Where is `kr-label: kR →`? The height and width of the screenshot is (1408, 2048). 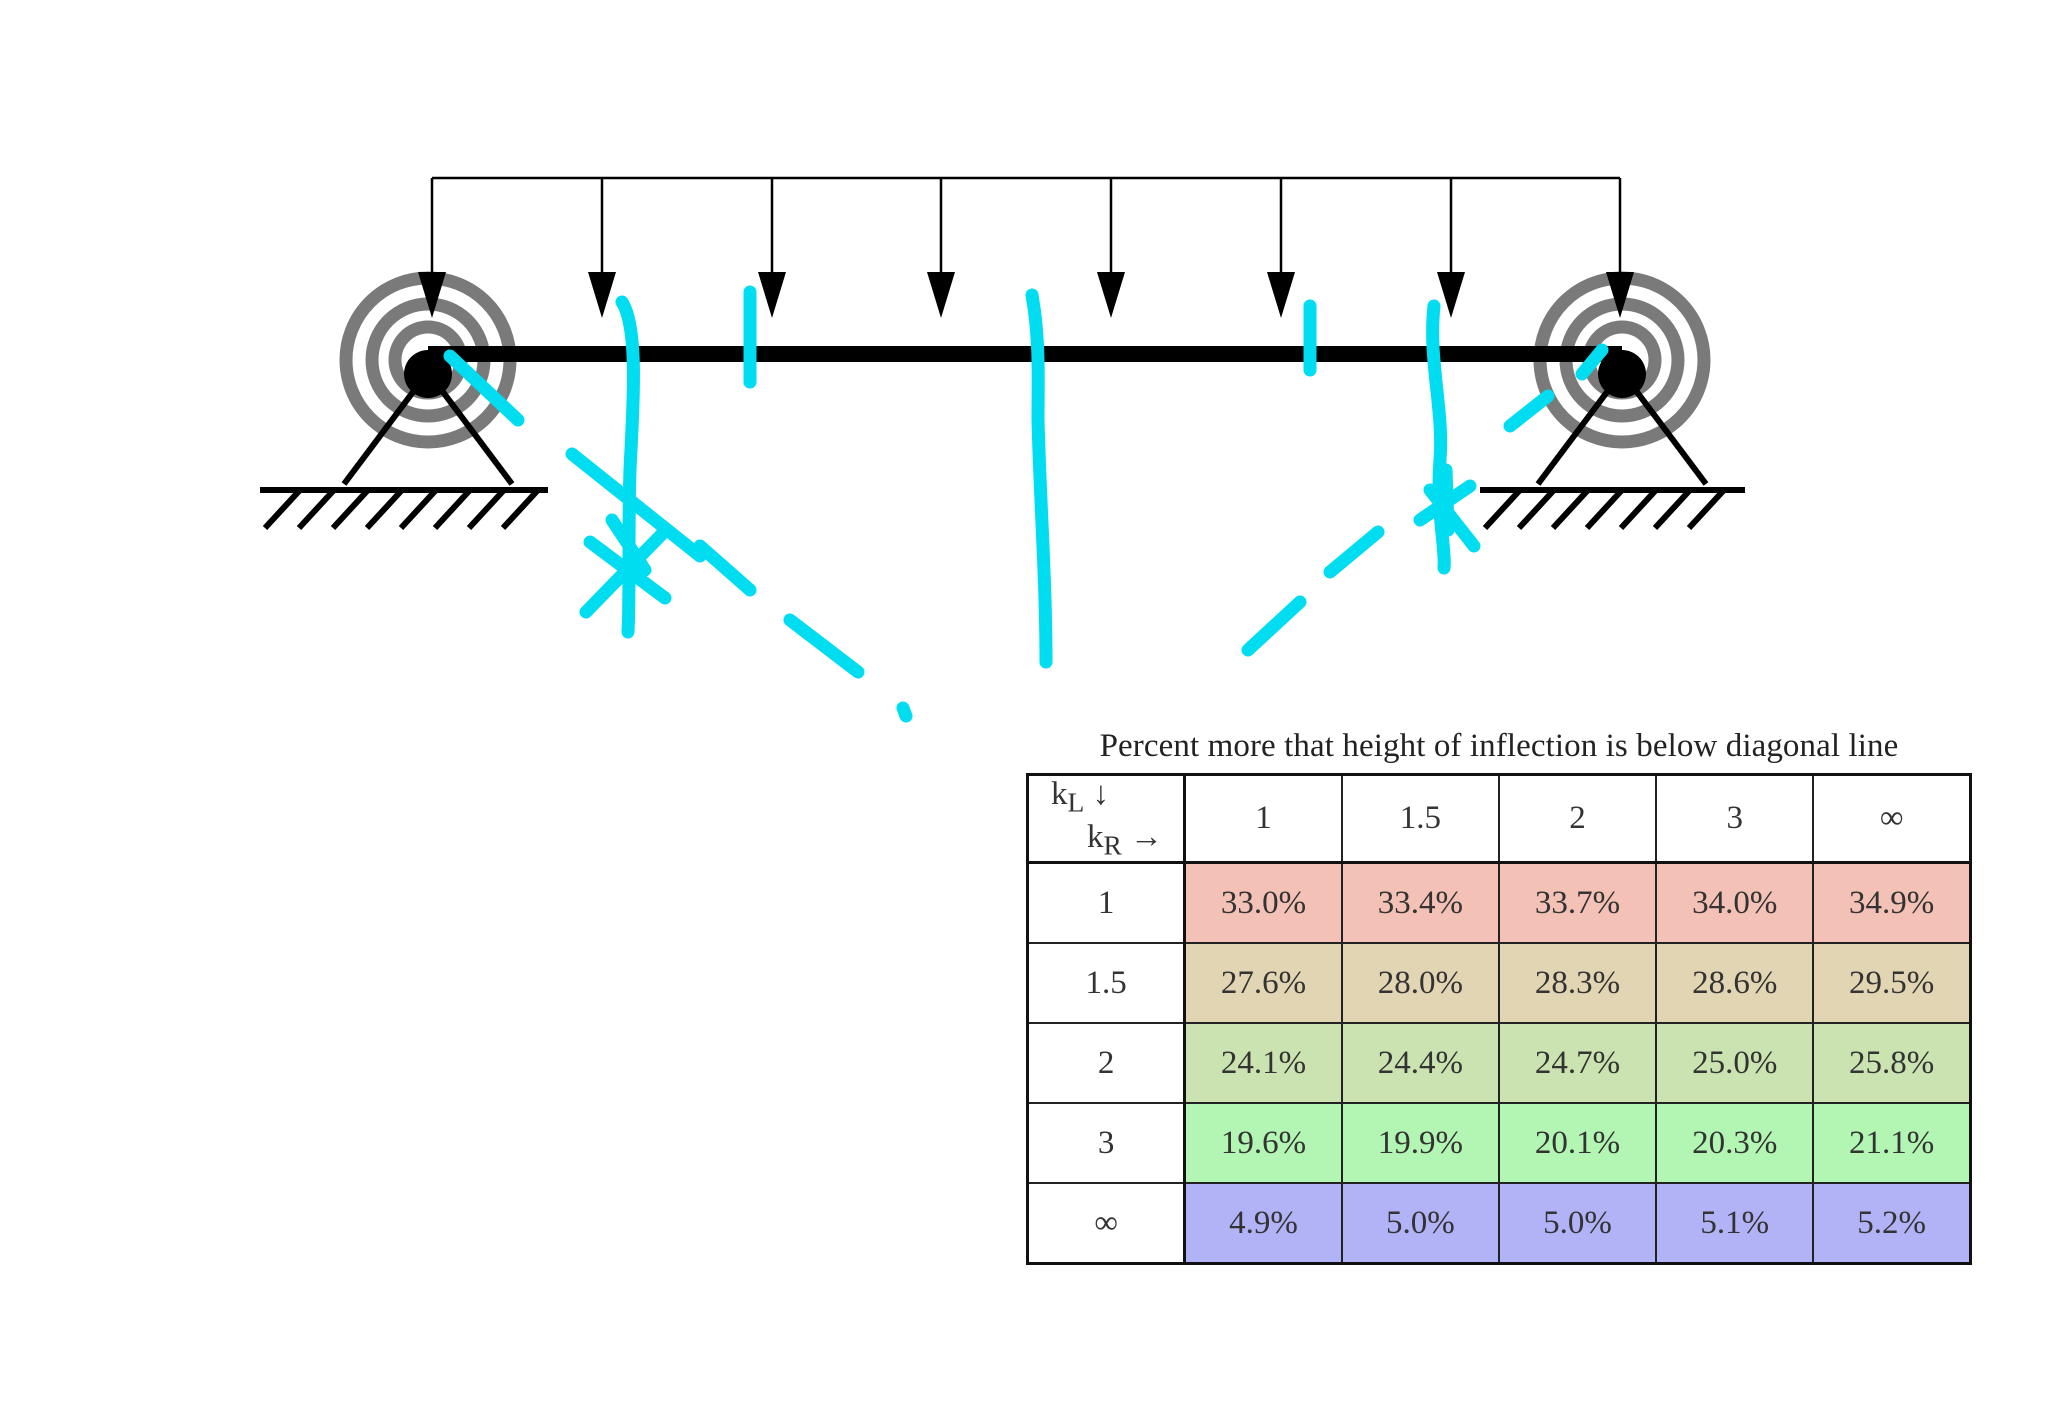
kr-label: kR → is located at coordinates (1125, 839).